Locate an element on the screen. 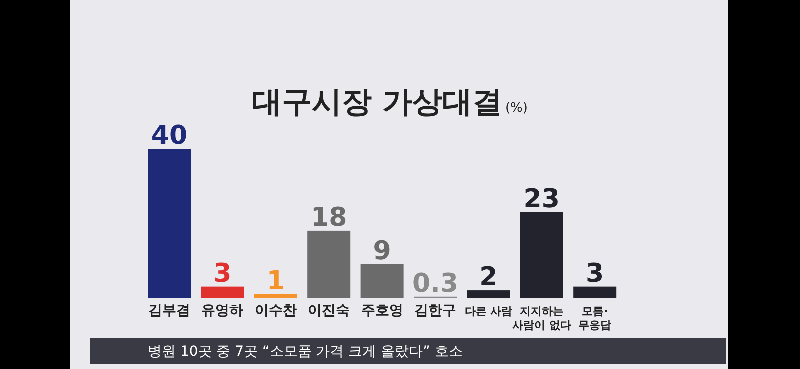  x-tick-label: 주호영 is located at coordinates (382, 311).